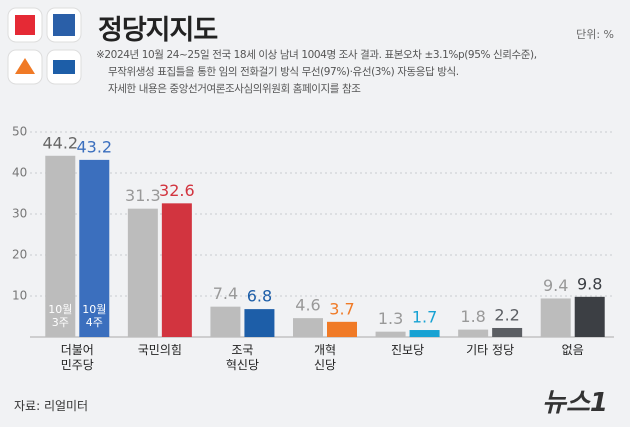 This screenshot has width=630, height=427. Describe the element at coordinates (472, 316) in the screenshot. I see `value-label: 1.8` at that location.